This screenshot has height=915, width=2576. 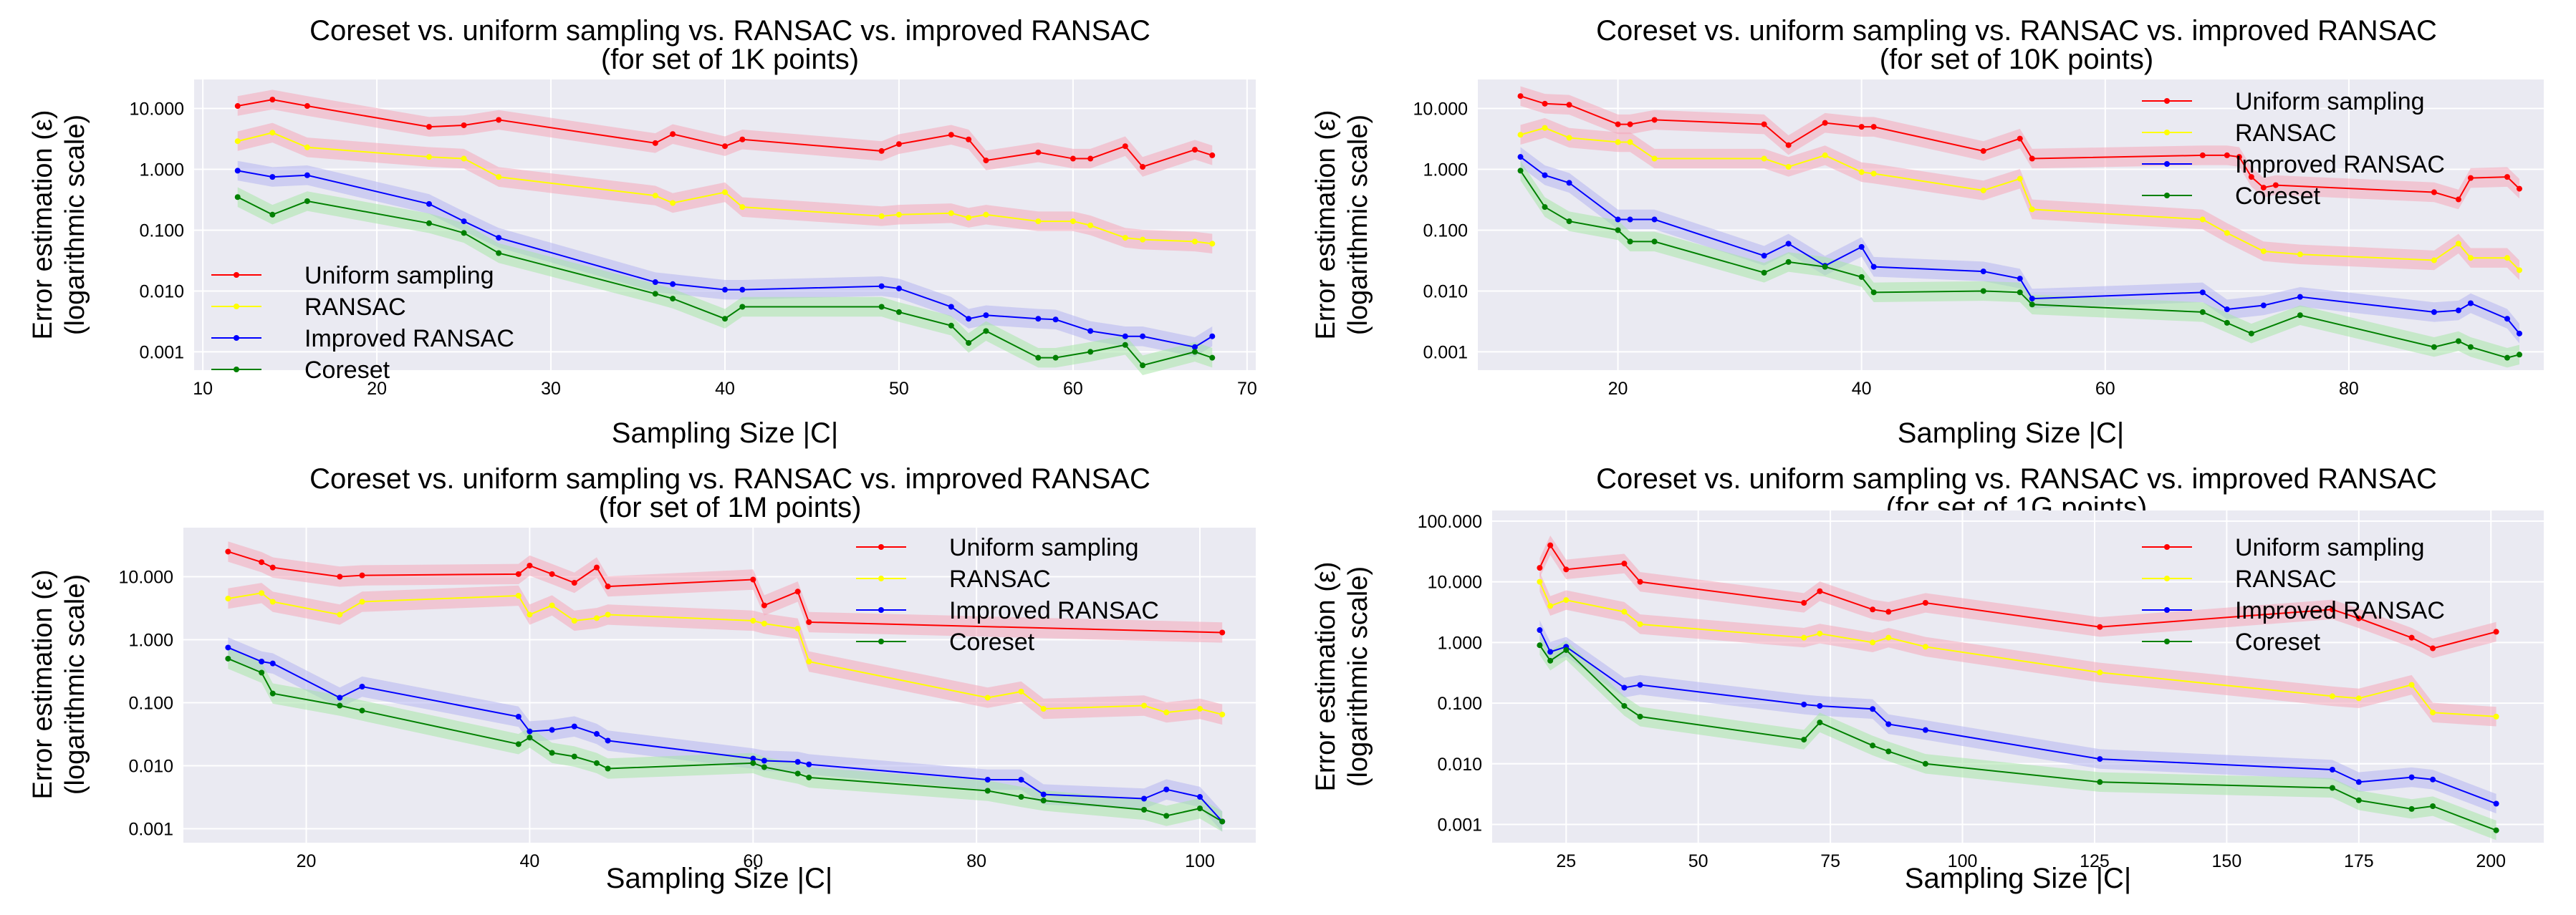 What do you see at coordinates (1698, 861) in the screenshot?
I see `x-tick-label: 50` at bounding box center [1698, 861].